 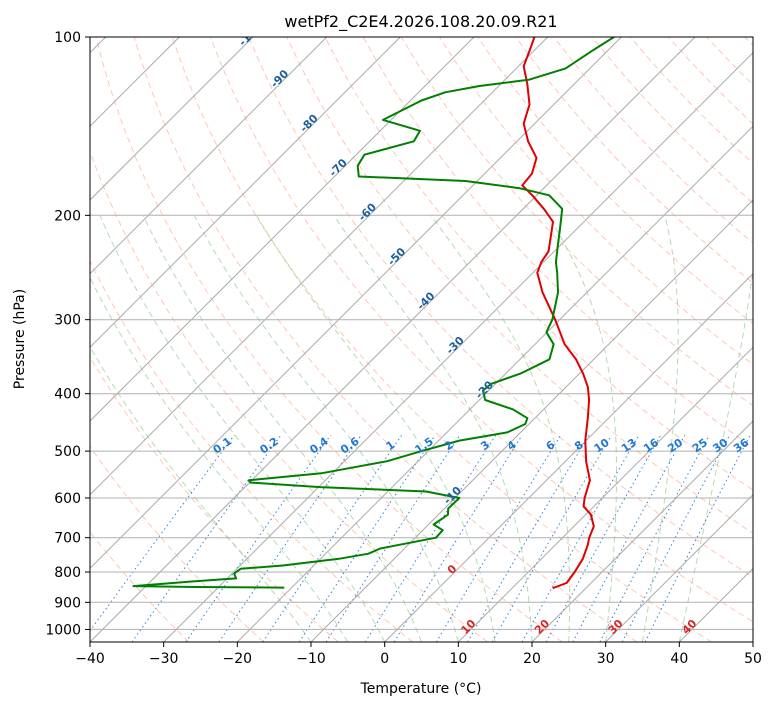 What do you see at coordinates (458, 659) in the screenshot?
I see `x-tick-label: 10` at bounding box center [458, 659].